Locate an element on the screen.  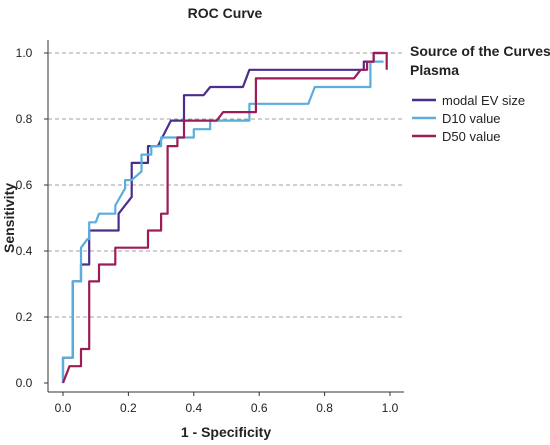
chart-title: ROC Curve is located at coordinates (225, 13).